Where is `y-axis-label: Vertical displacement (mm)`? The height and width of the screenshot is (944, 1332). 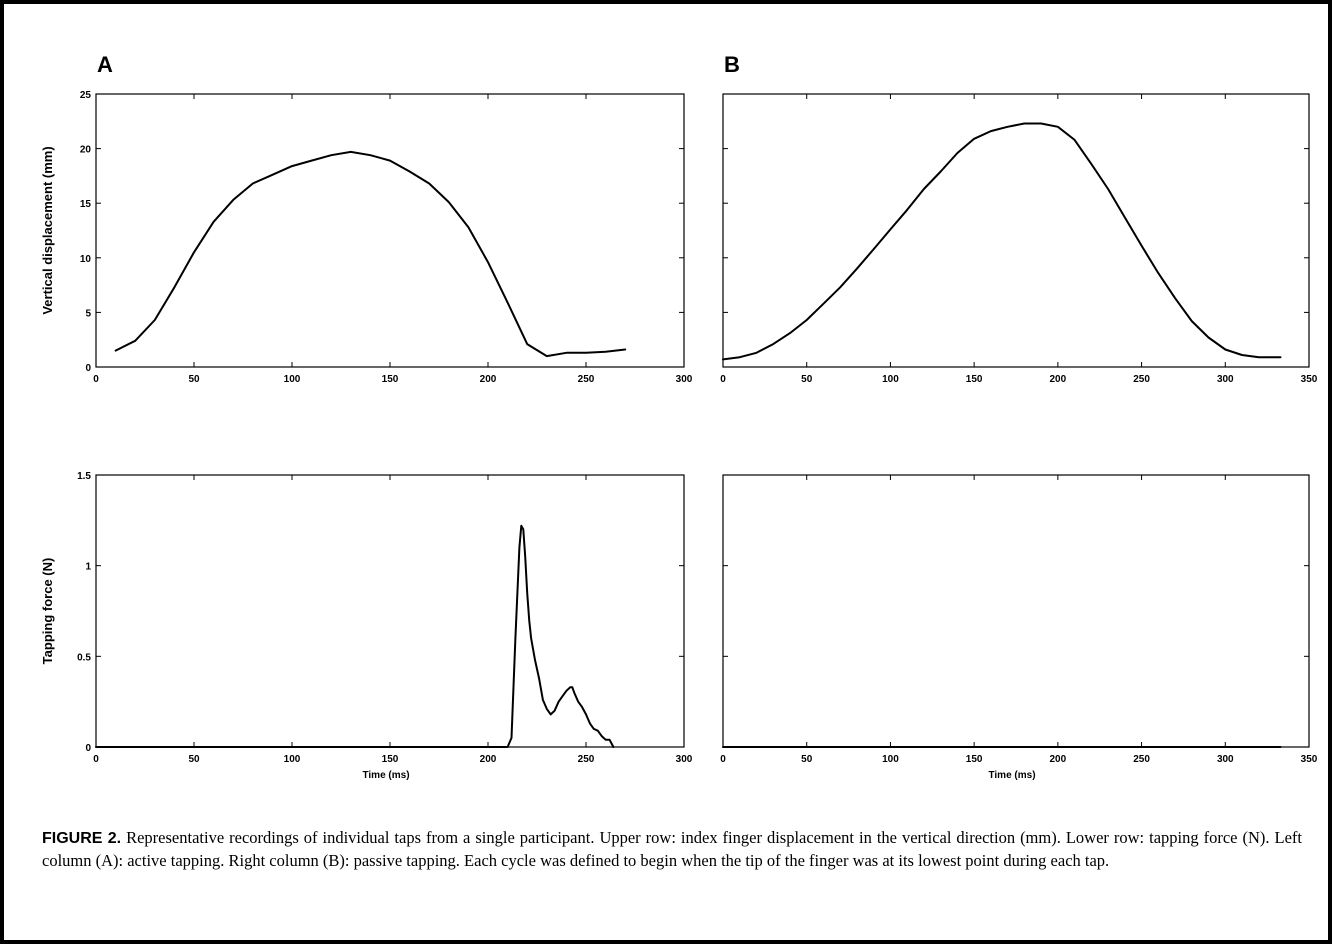 y-axis-label: Vertical displacement (mm) is located at coordinates (47, 230).